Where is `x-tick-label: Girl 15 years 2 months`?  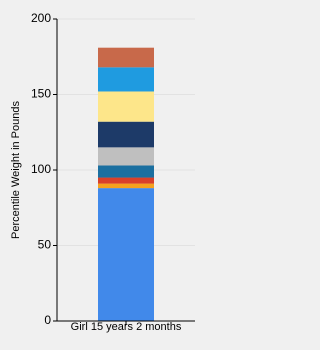
x-tick-label: Girl 15 years 2 months is located at coordinates (126, 327).